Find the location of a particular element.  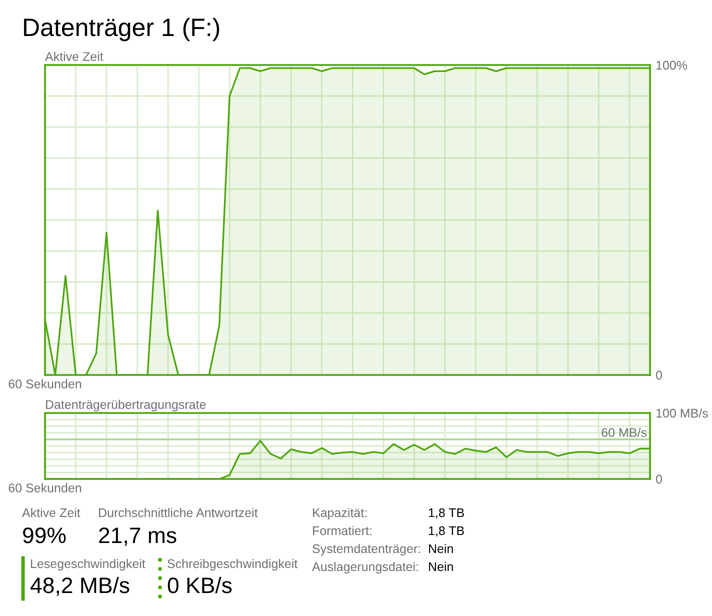

text: Systemdatenträger: is located at coordinates (366, 550).